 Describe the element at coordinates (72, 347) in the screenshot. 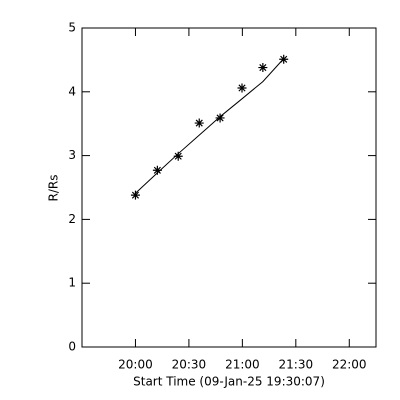

I see `y-tick-label: 0` at that location.